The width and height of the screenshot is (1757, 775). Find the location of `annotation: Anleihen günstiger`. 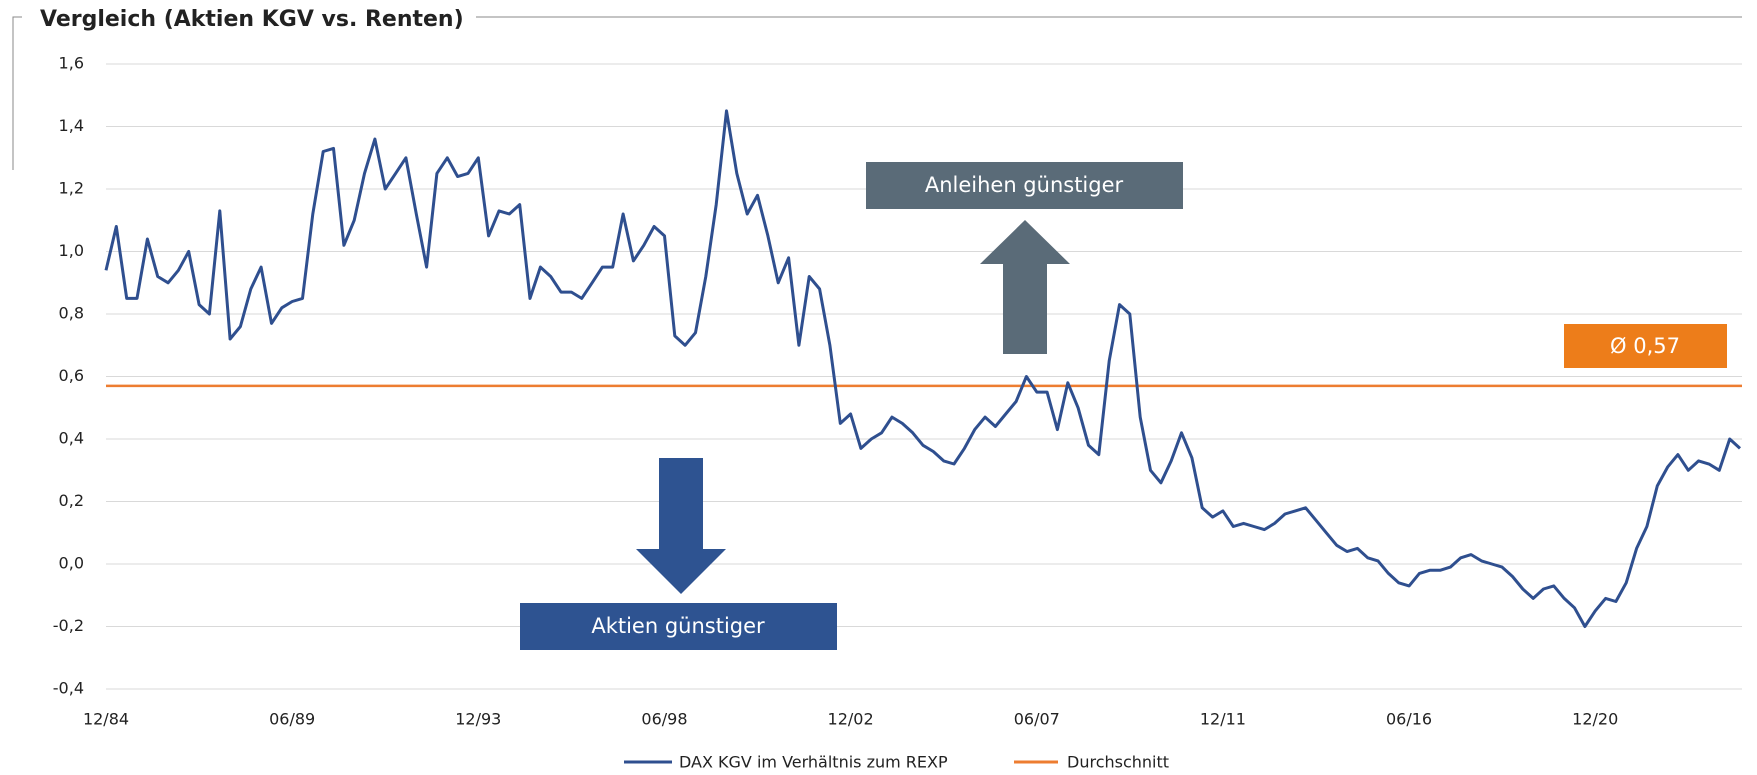

annotation: Anleihen günstiger is located at coordinates (1024, 185).